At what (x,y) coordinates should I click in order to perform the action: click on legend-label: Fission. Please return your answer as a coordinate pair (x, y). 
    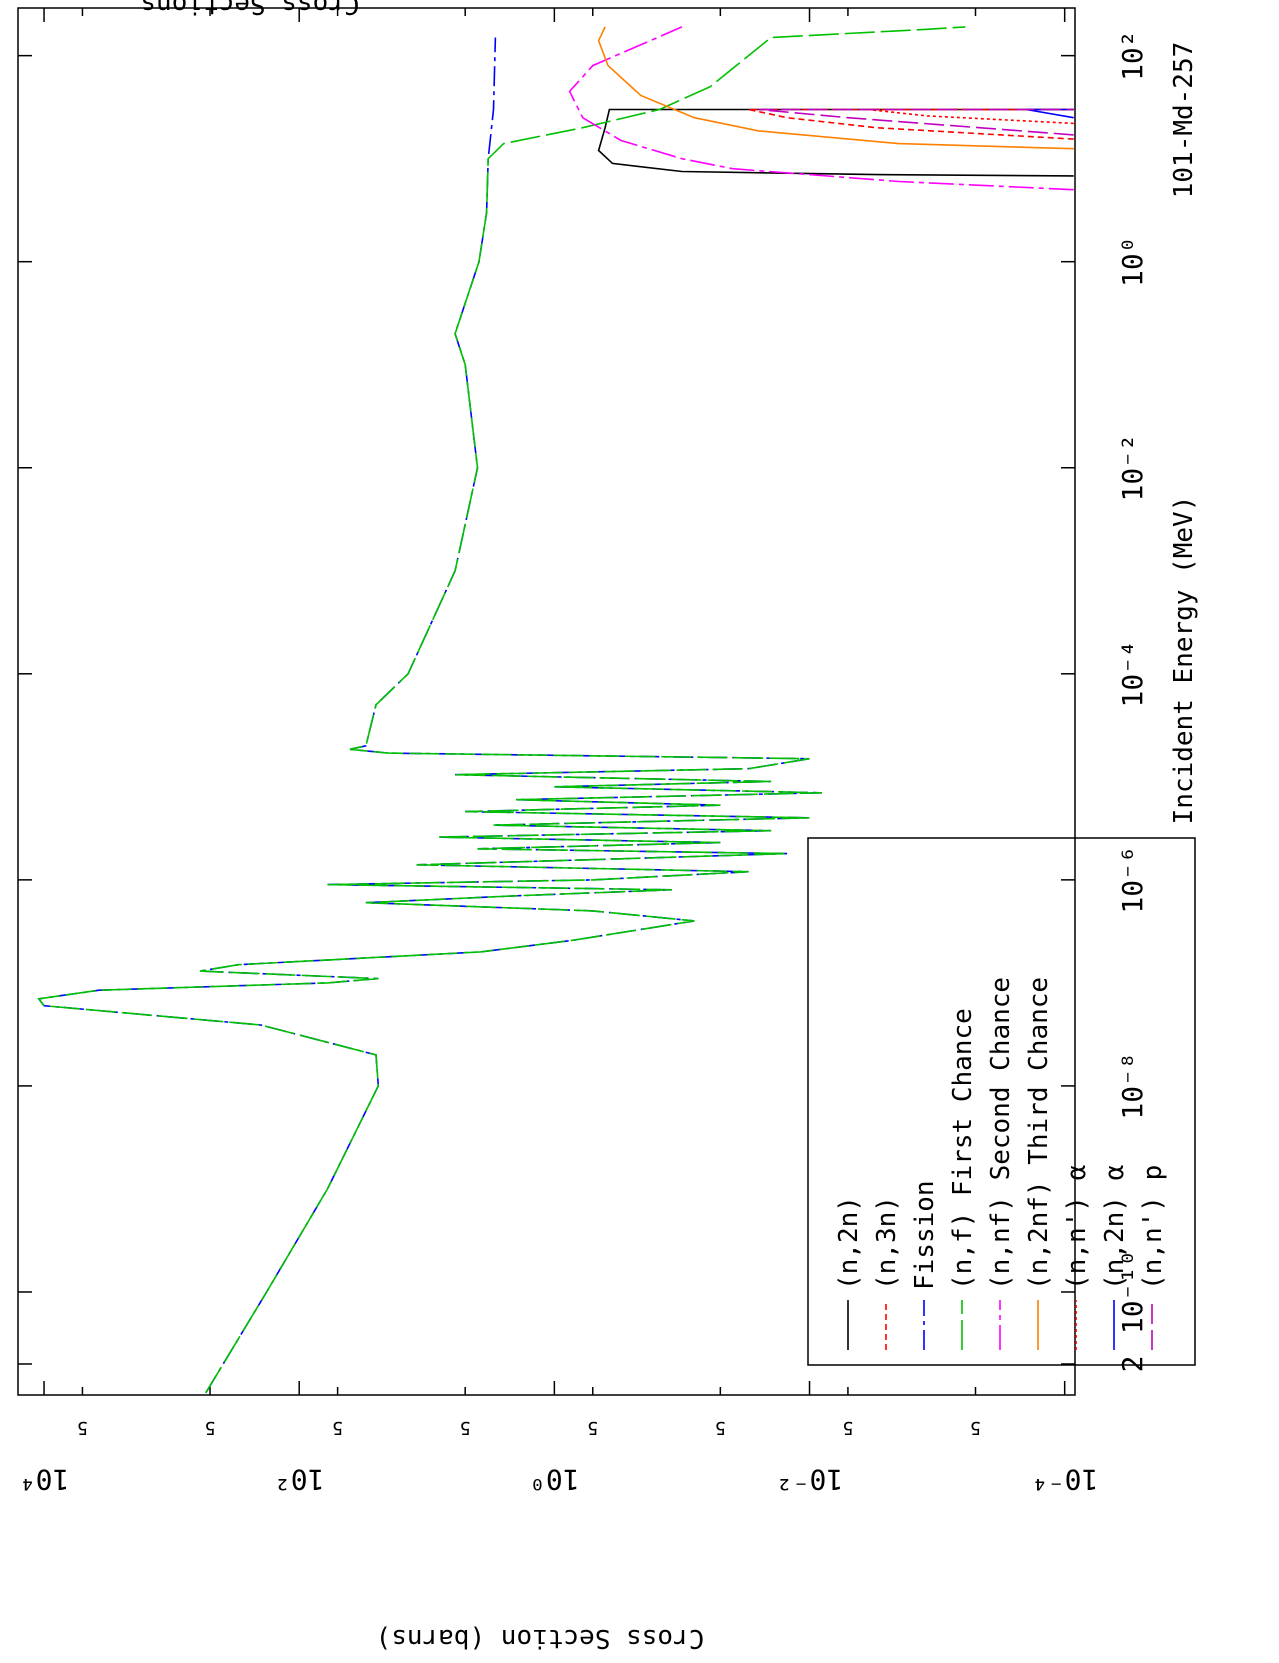
    Looking at the image, I should click on (925, 1235).